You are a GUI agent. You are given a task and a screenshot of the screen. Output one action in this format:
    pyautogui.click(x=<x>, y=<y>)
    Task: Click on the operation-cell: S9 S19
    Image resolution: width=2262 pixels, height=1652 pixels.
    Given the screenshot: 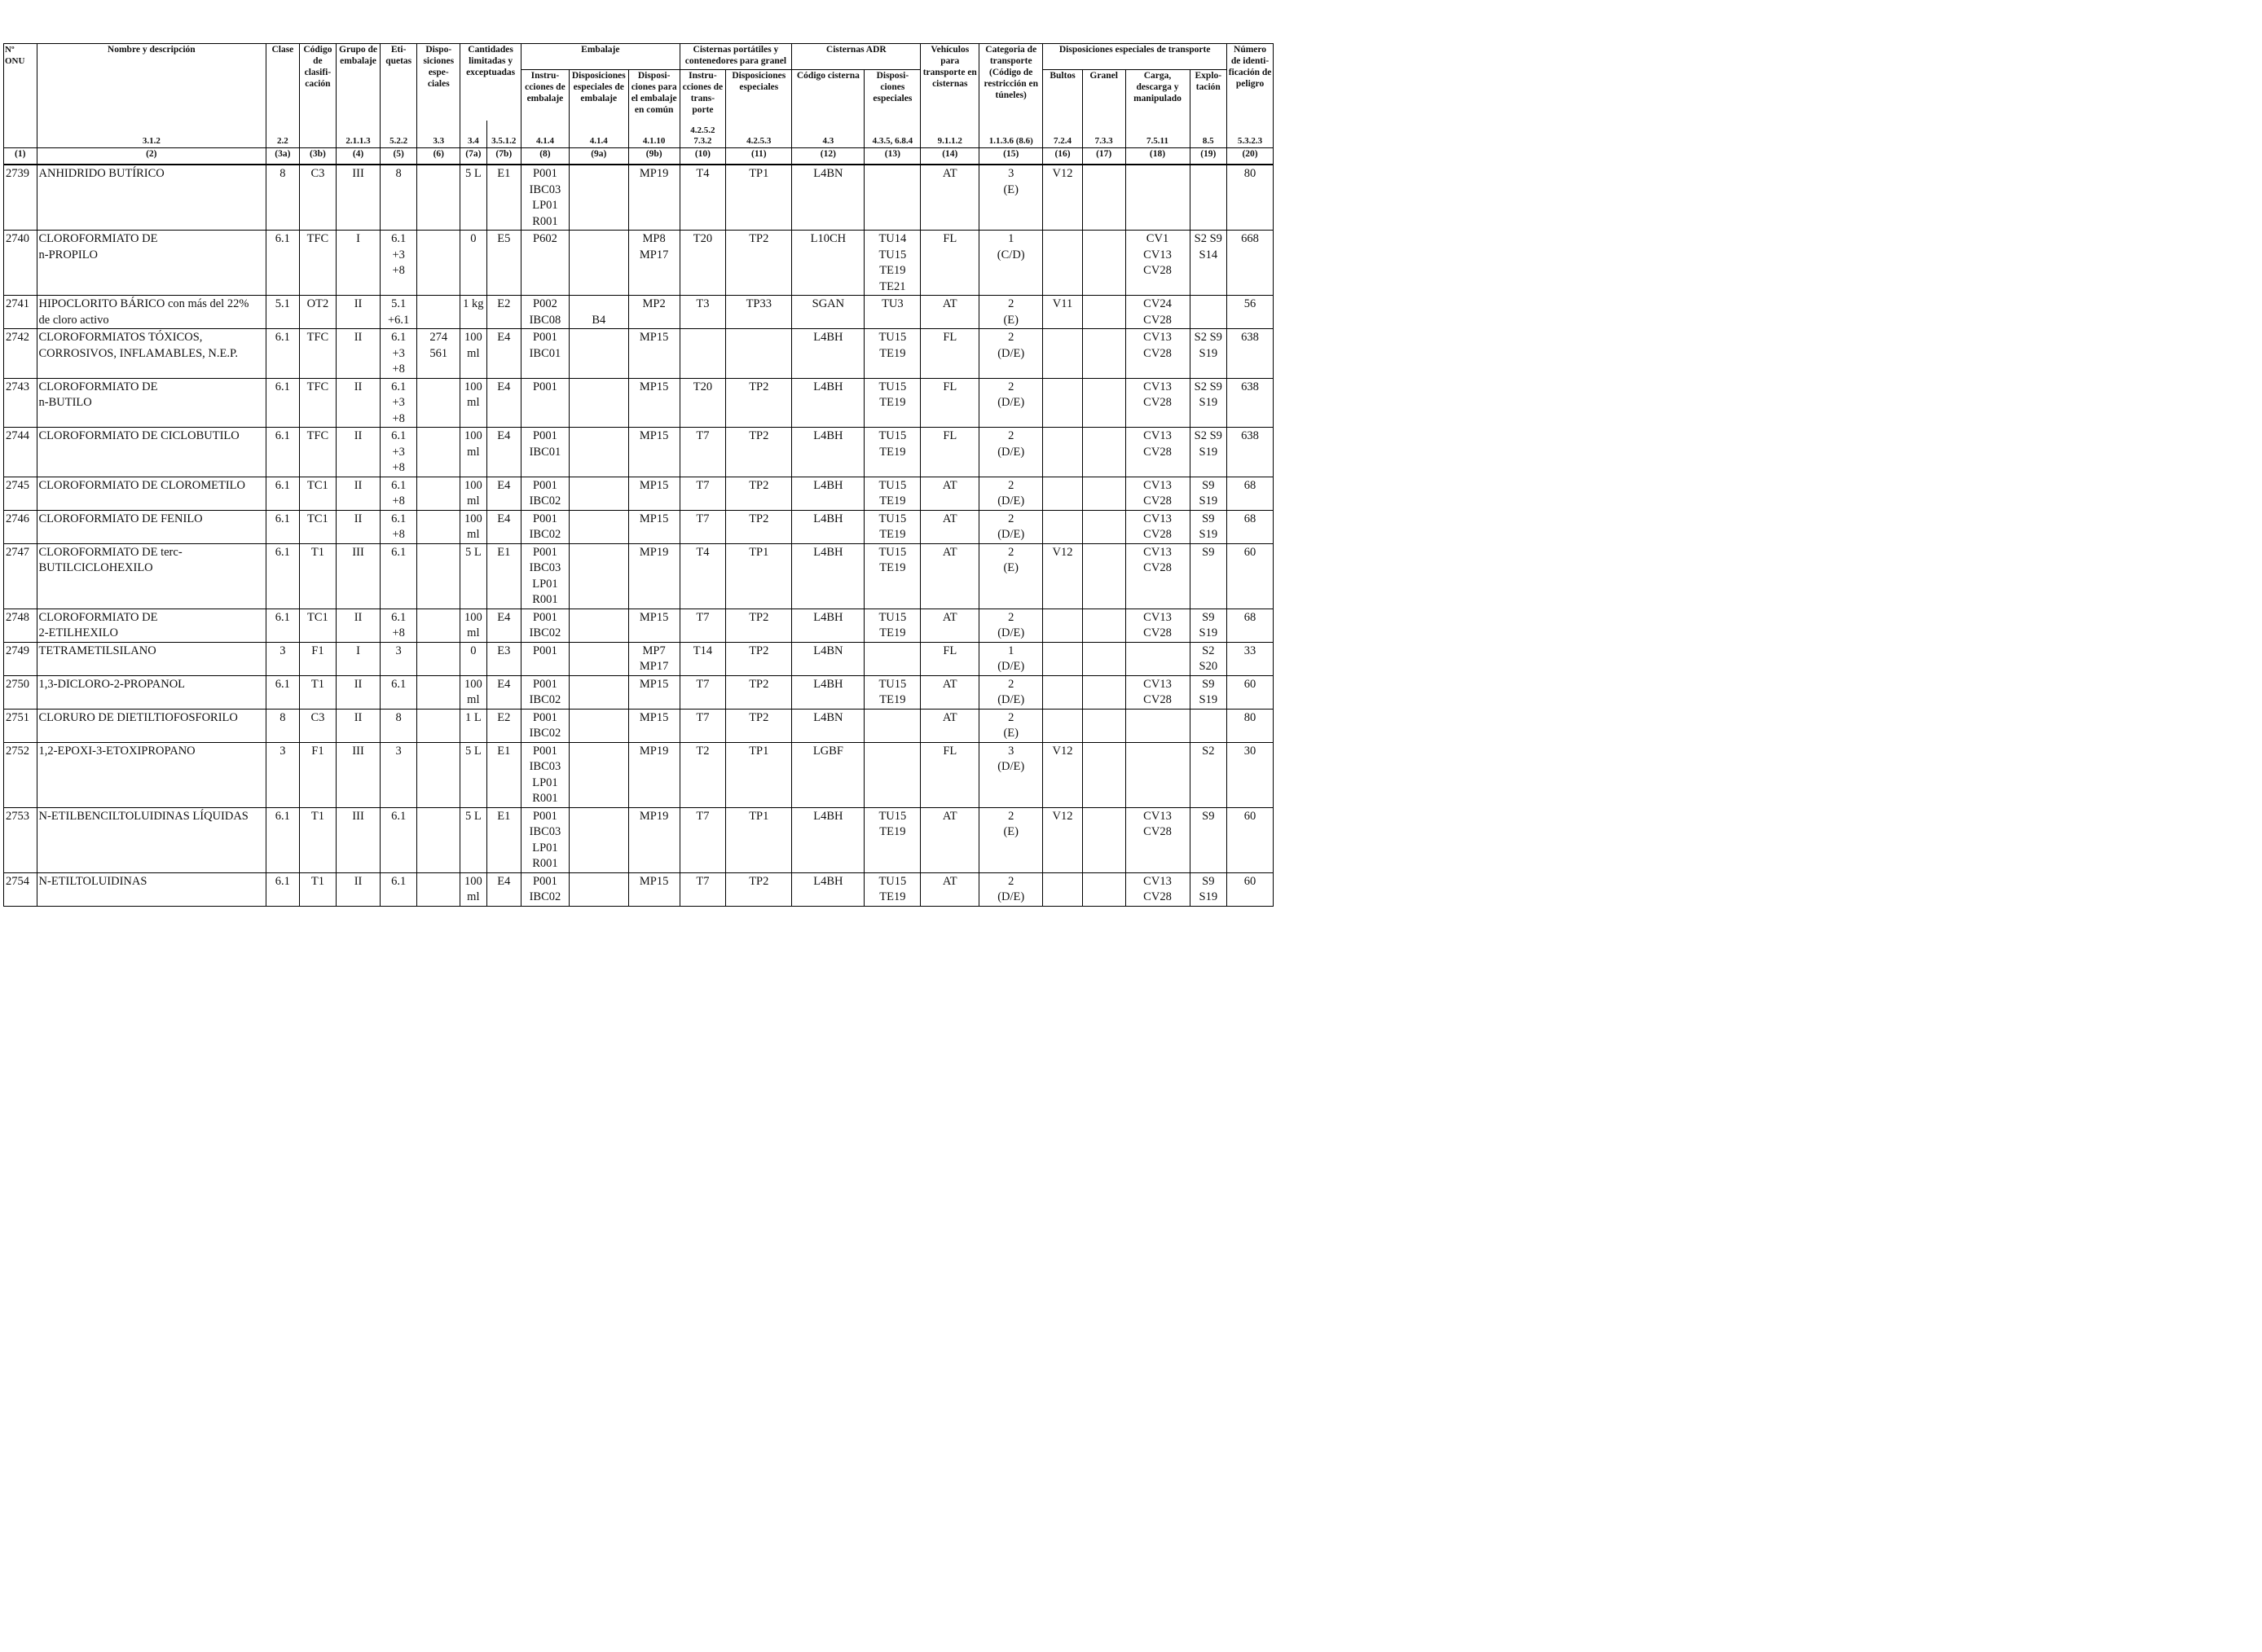 What is the action you would take?
    pyautogui.click(x=1209, y=692)
    